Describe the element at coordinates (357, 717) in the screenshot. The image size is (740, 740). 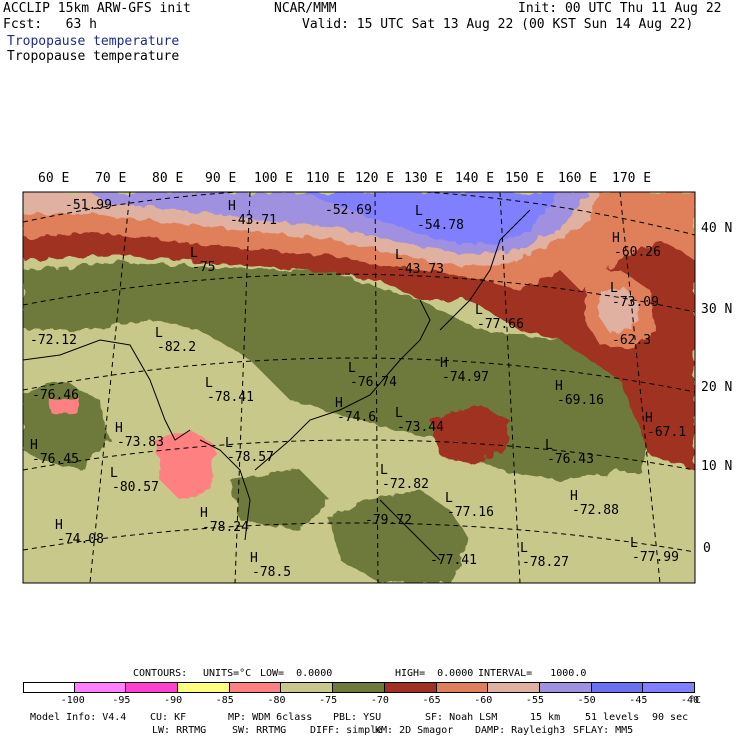
I see `footer-item: PBL: YSU` at that location.